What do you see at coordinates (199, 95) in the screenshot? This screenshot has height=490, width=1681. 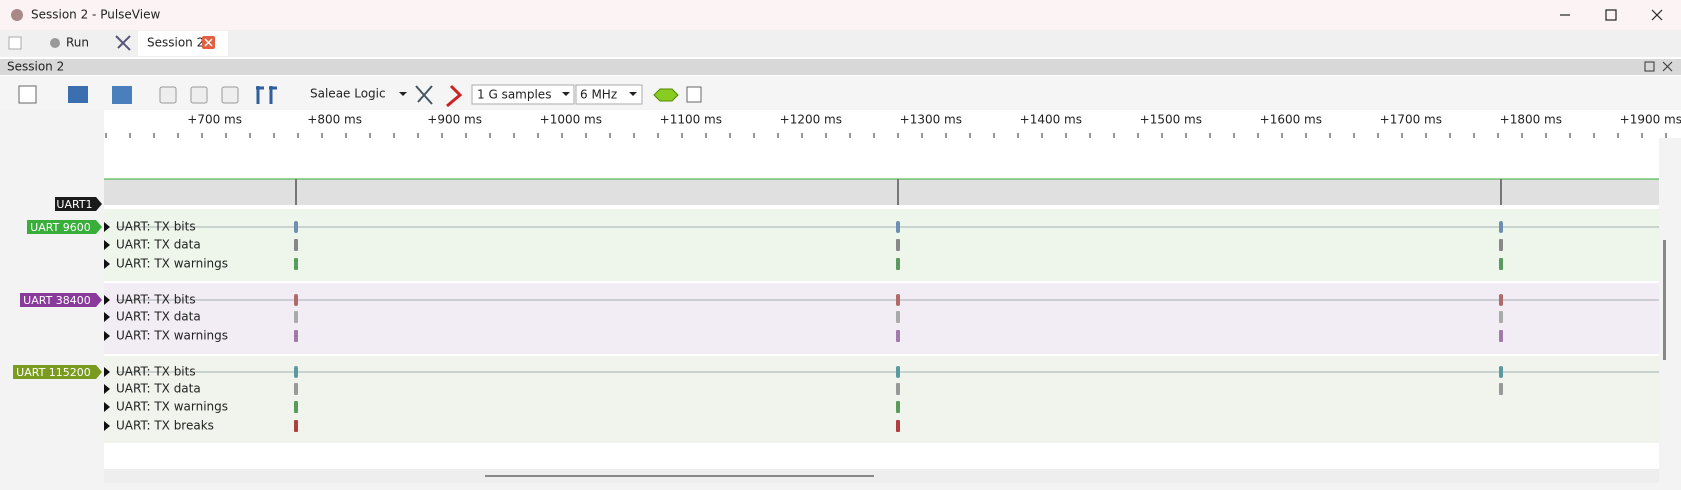 I see `zoom-out` at bounding box center [199, 95].